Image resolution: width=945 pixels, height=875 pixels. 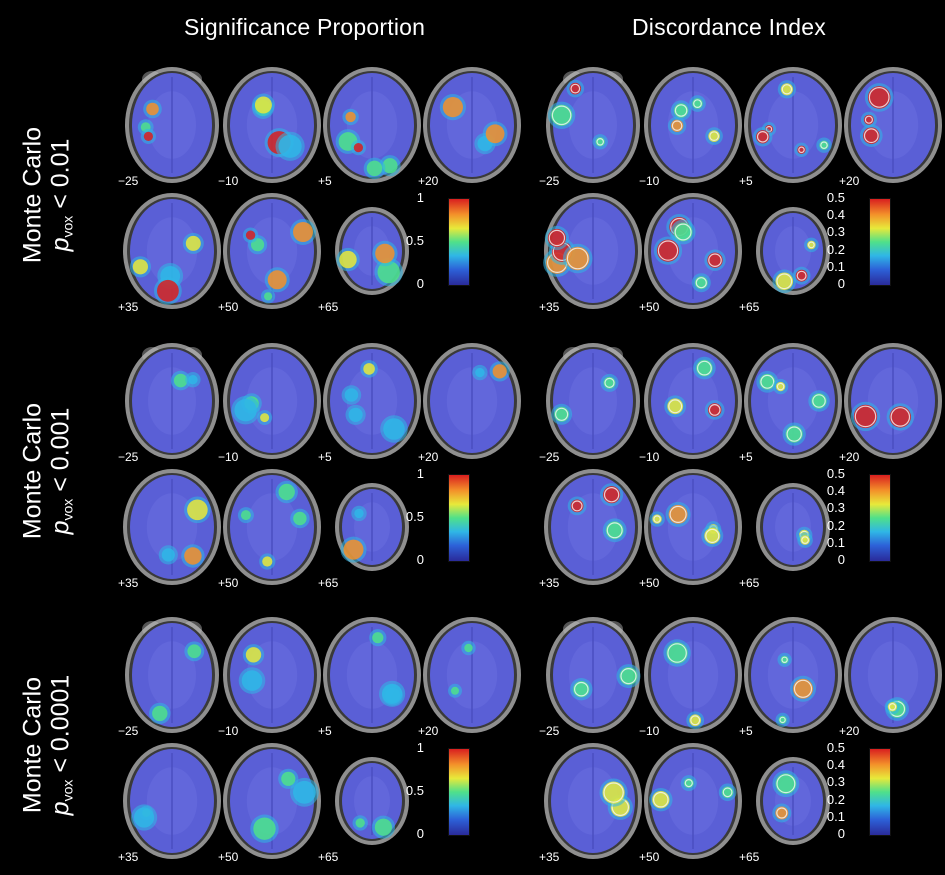 I want to click on row-label-3: Monte Carlo pvox < 0.0001, so click(x=50, y=745).